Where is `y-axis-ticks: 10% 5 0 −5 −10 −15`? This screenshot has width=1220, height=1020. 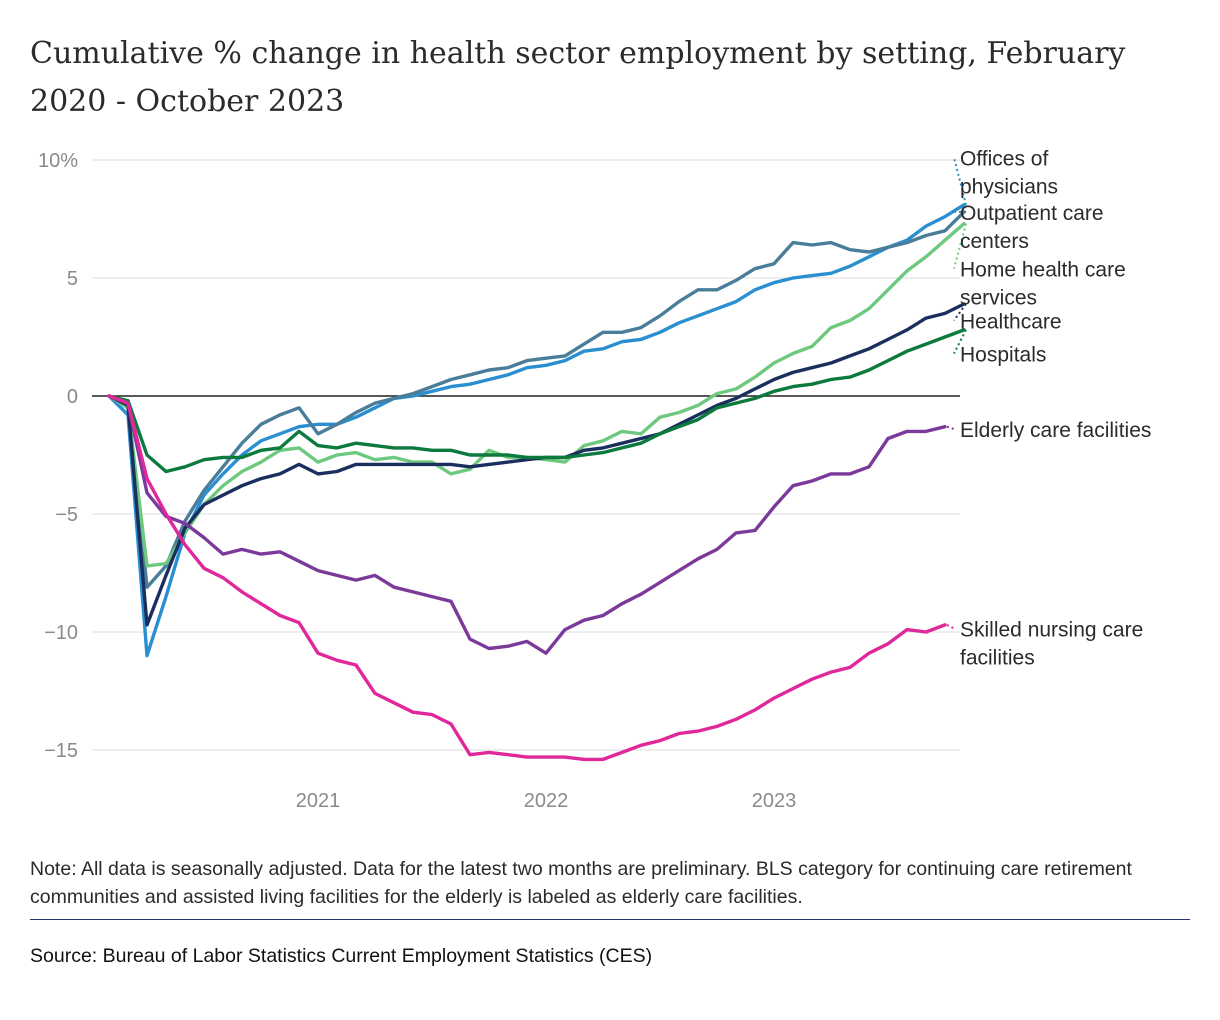
y-axis-ticks: 10% 5 0 −5 −10 −15 is located at coordinates (58, 456).